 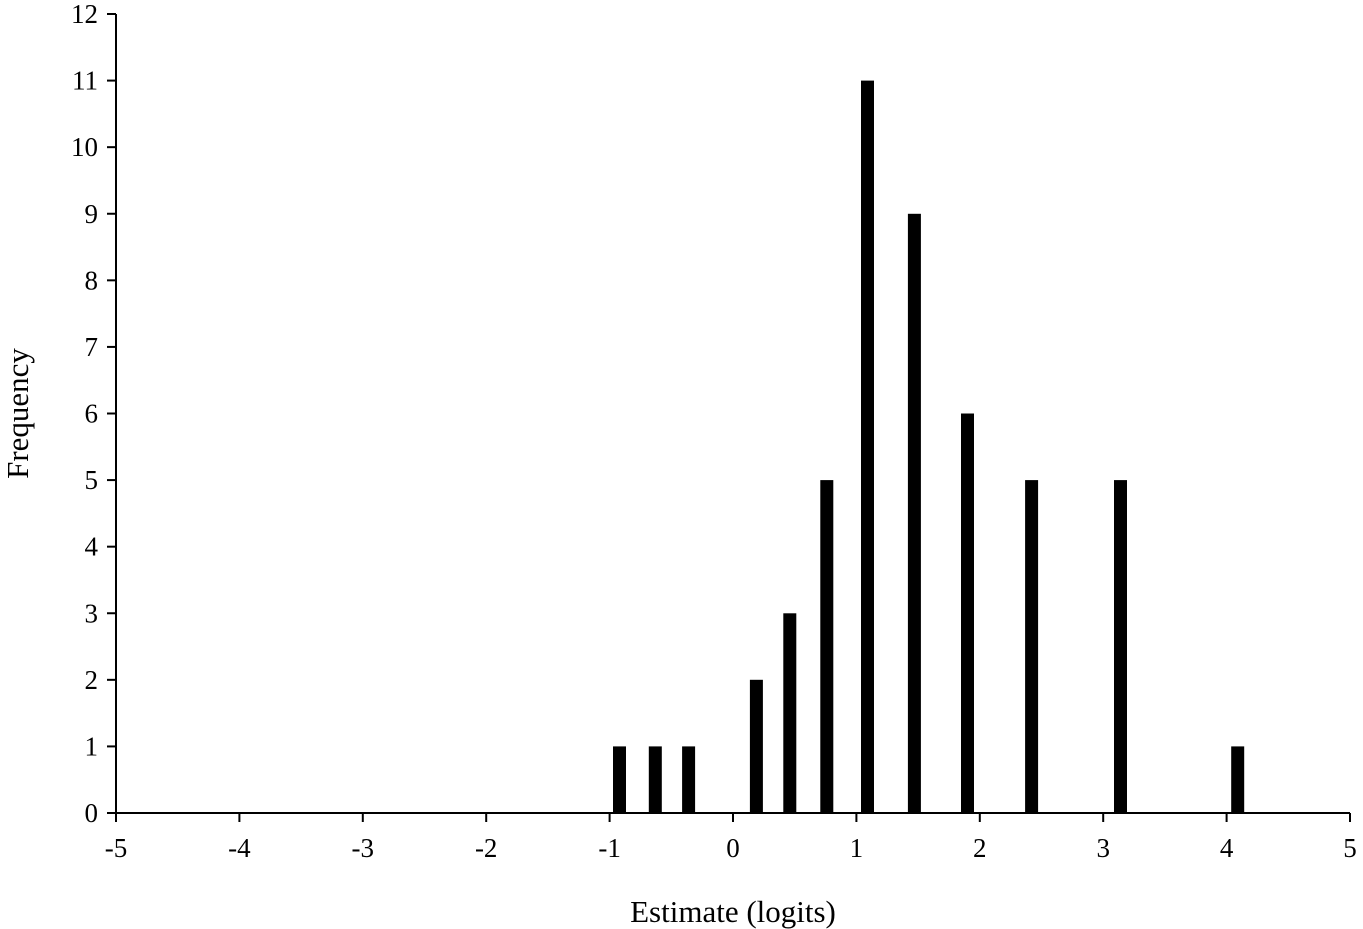 I want to click on x-tick-label: 1, so click(x=857, y=848).